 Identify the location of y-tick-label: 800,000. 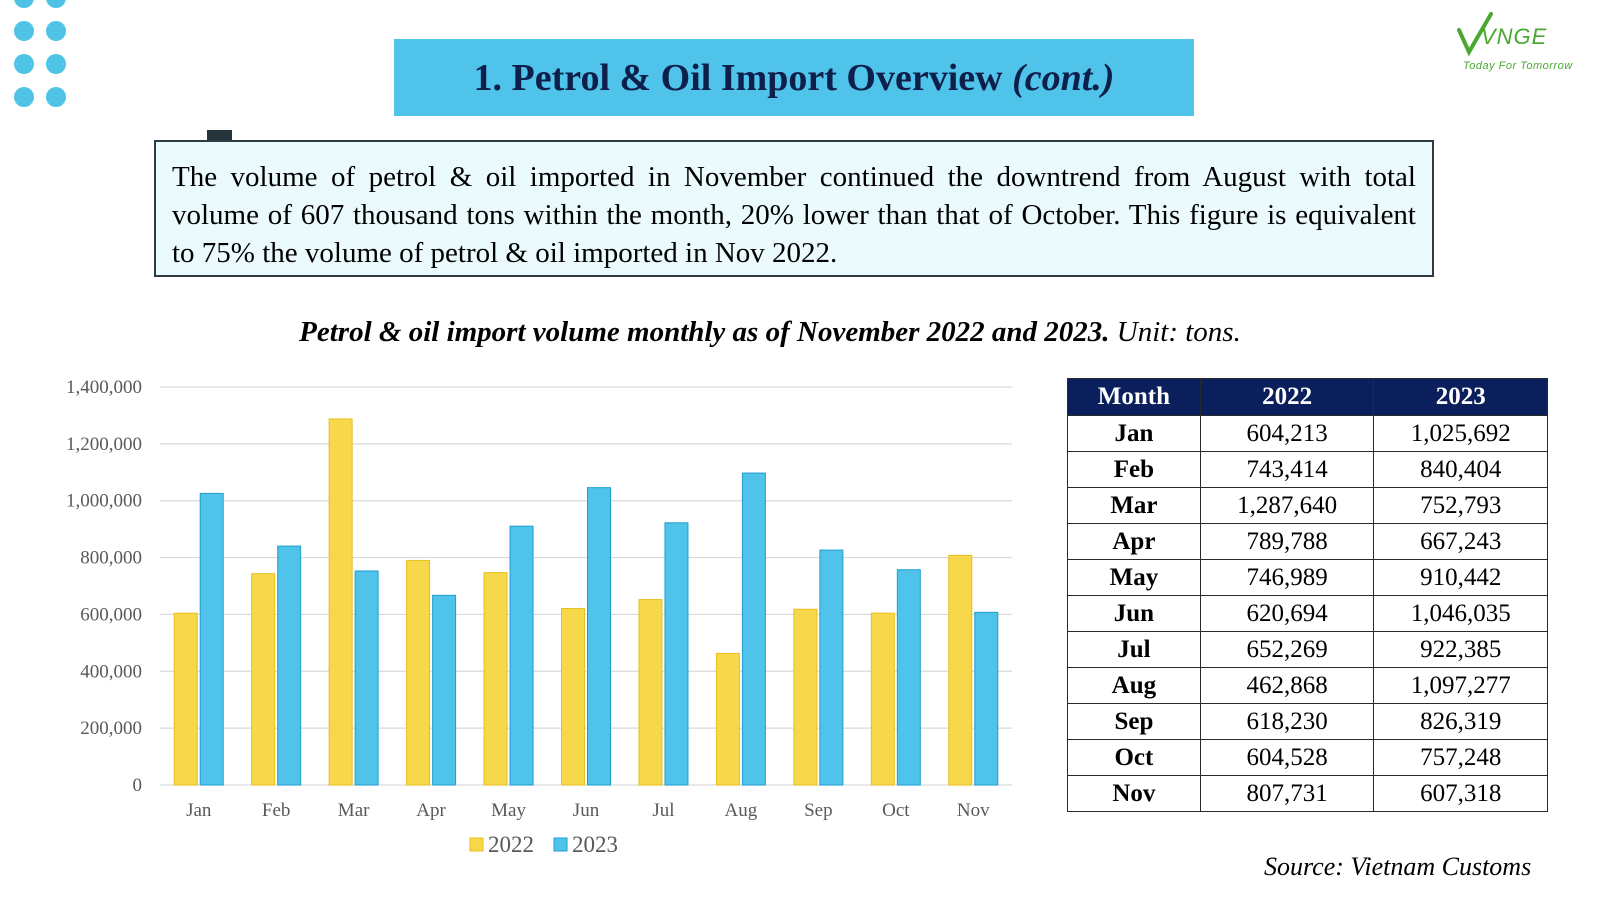
(111, 558).